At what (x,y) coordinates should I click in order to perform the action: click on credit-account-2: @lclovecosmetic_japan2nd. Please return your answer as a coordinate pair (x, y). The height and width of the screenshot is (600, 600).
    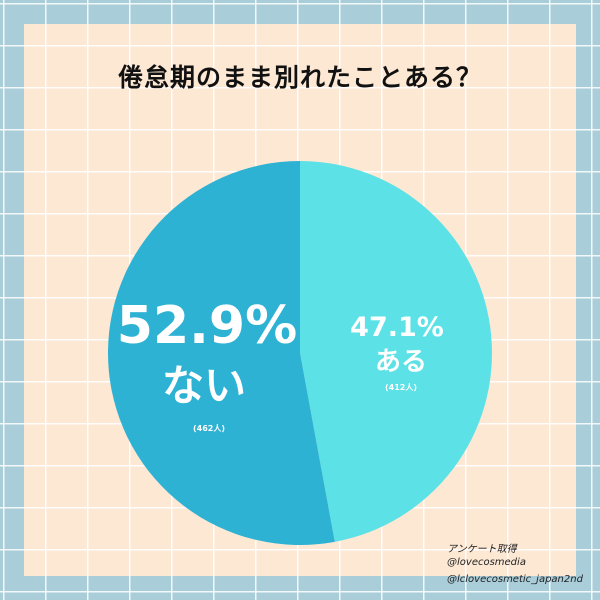
    Looking at the image, I should click on (515, 579).